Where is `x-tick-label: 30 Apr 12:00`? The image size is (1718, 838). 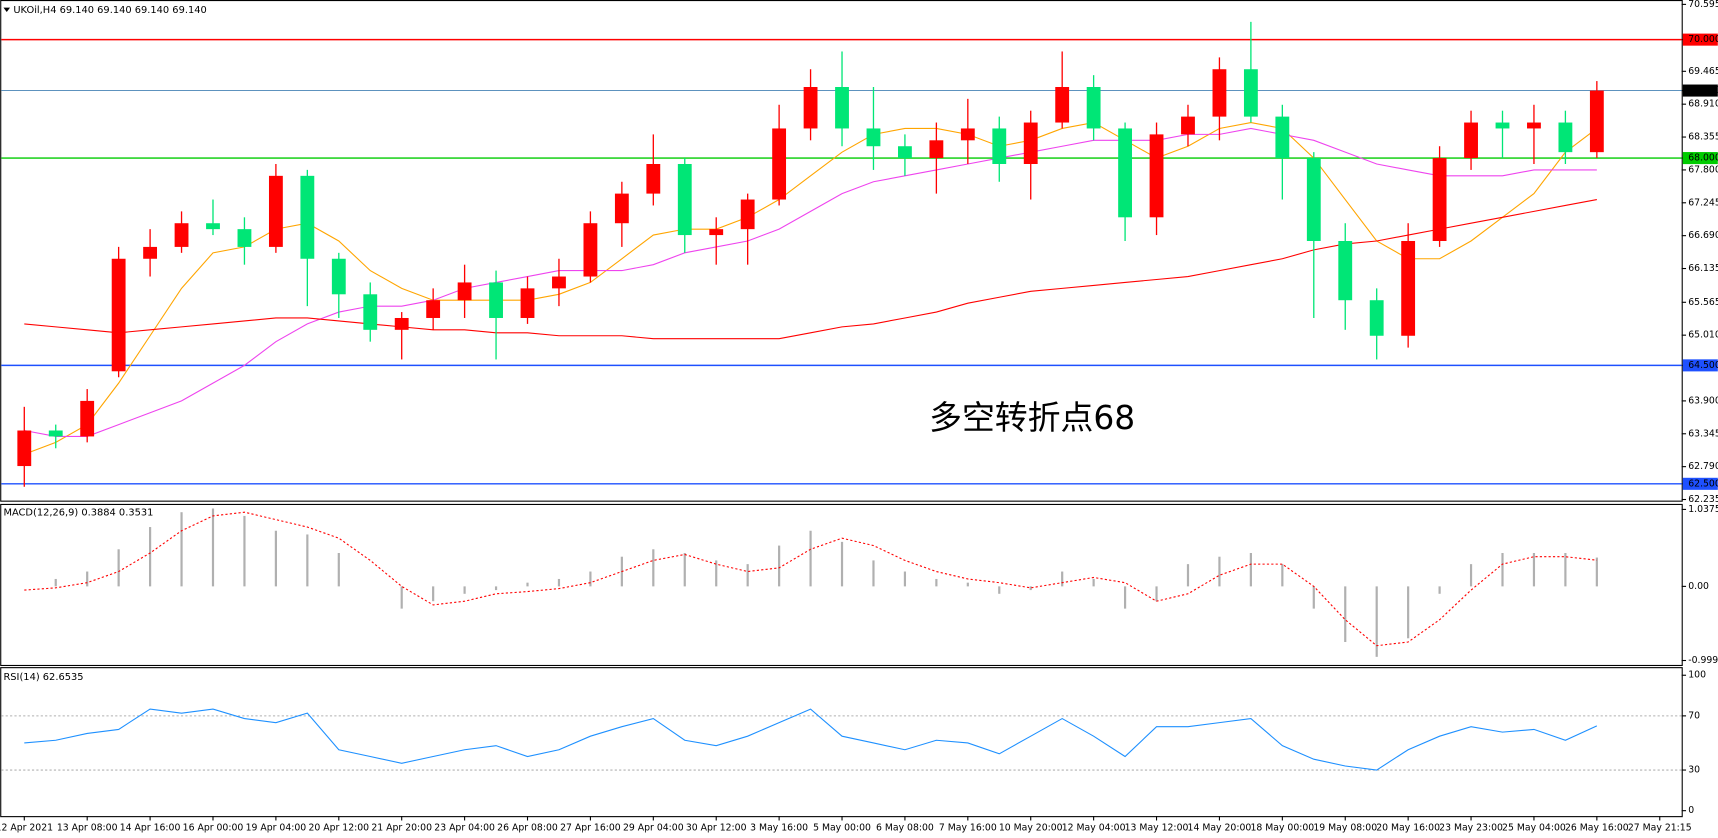
x-tick-label: 30 Apr 12:00 is located at coordinates (716, 828).